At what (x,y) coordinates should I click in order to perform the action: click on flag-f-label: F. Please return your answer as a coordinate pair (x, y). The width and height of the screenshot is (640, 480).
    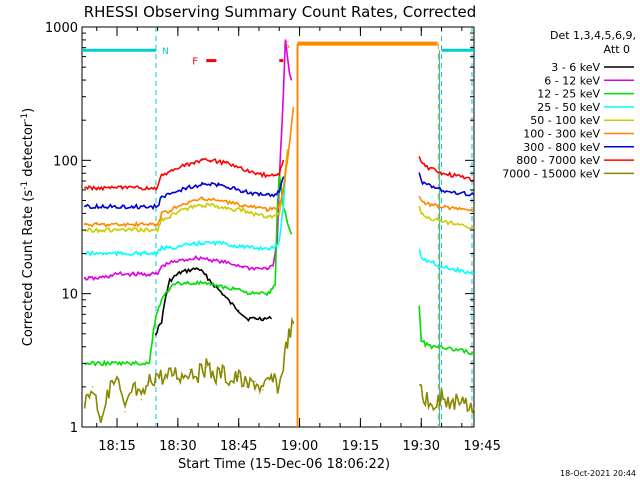
    Looking at the image, I should click on (195, 62).